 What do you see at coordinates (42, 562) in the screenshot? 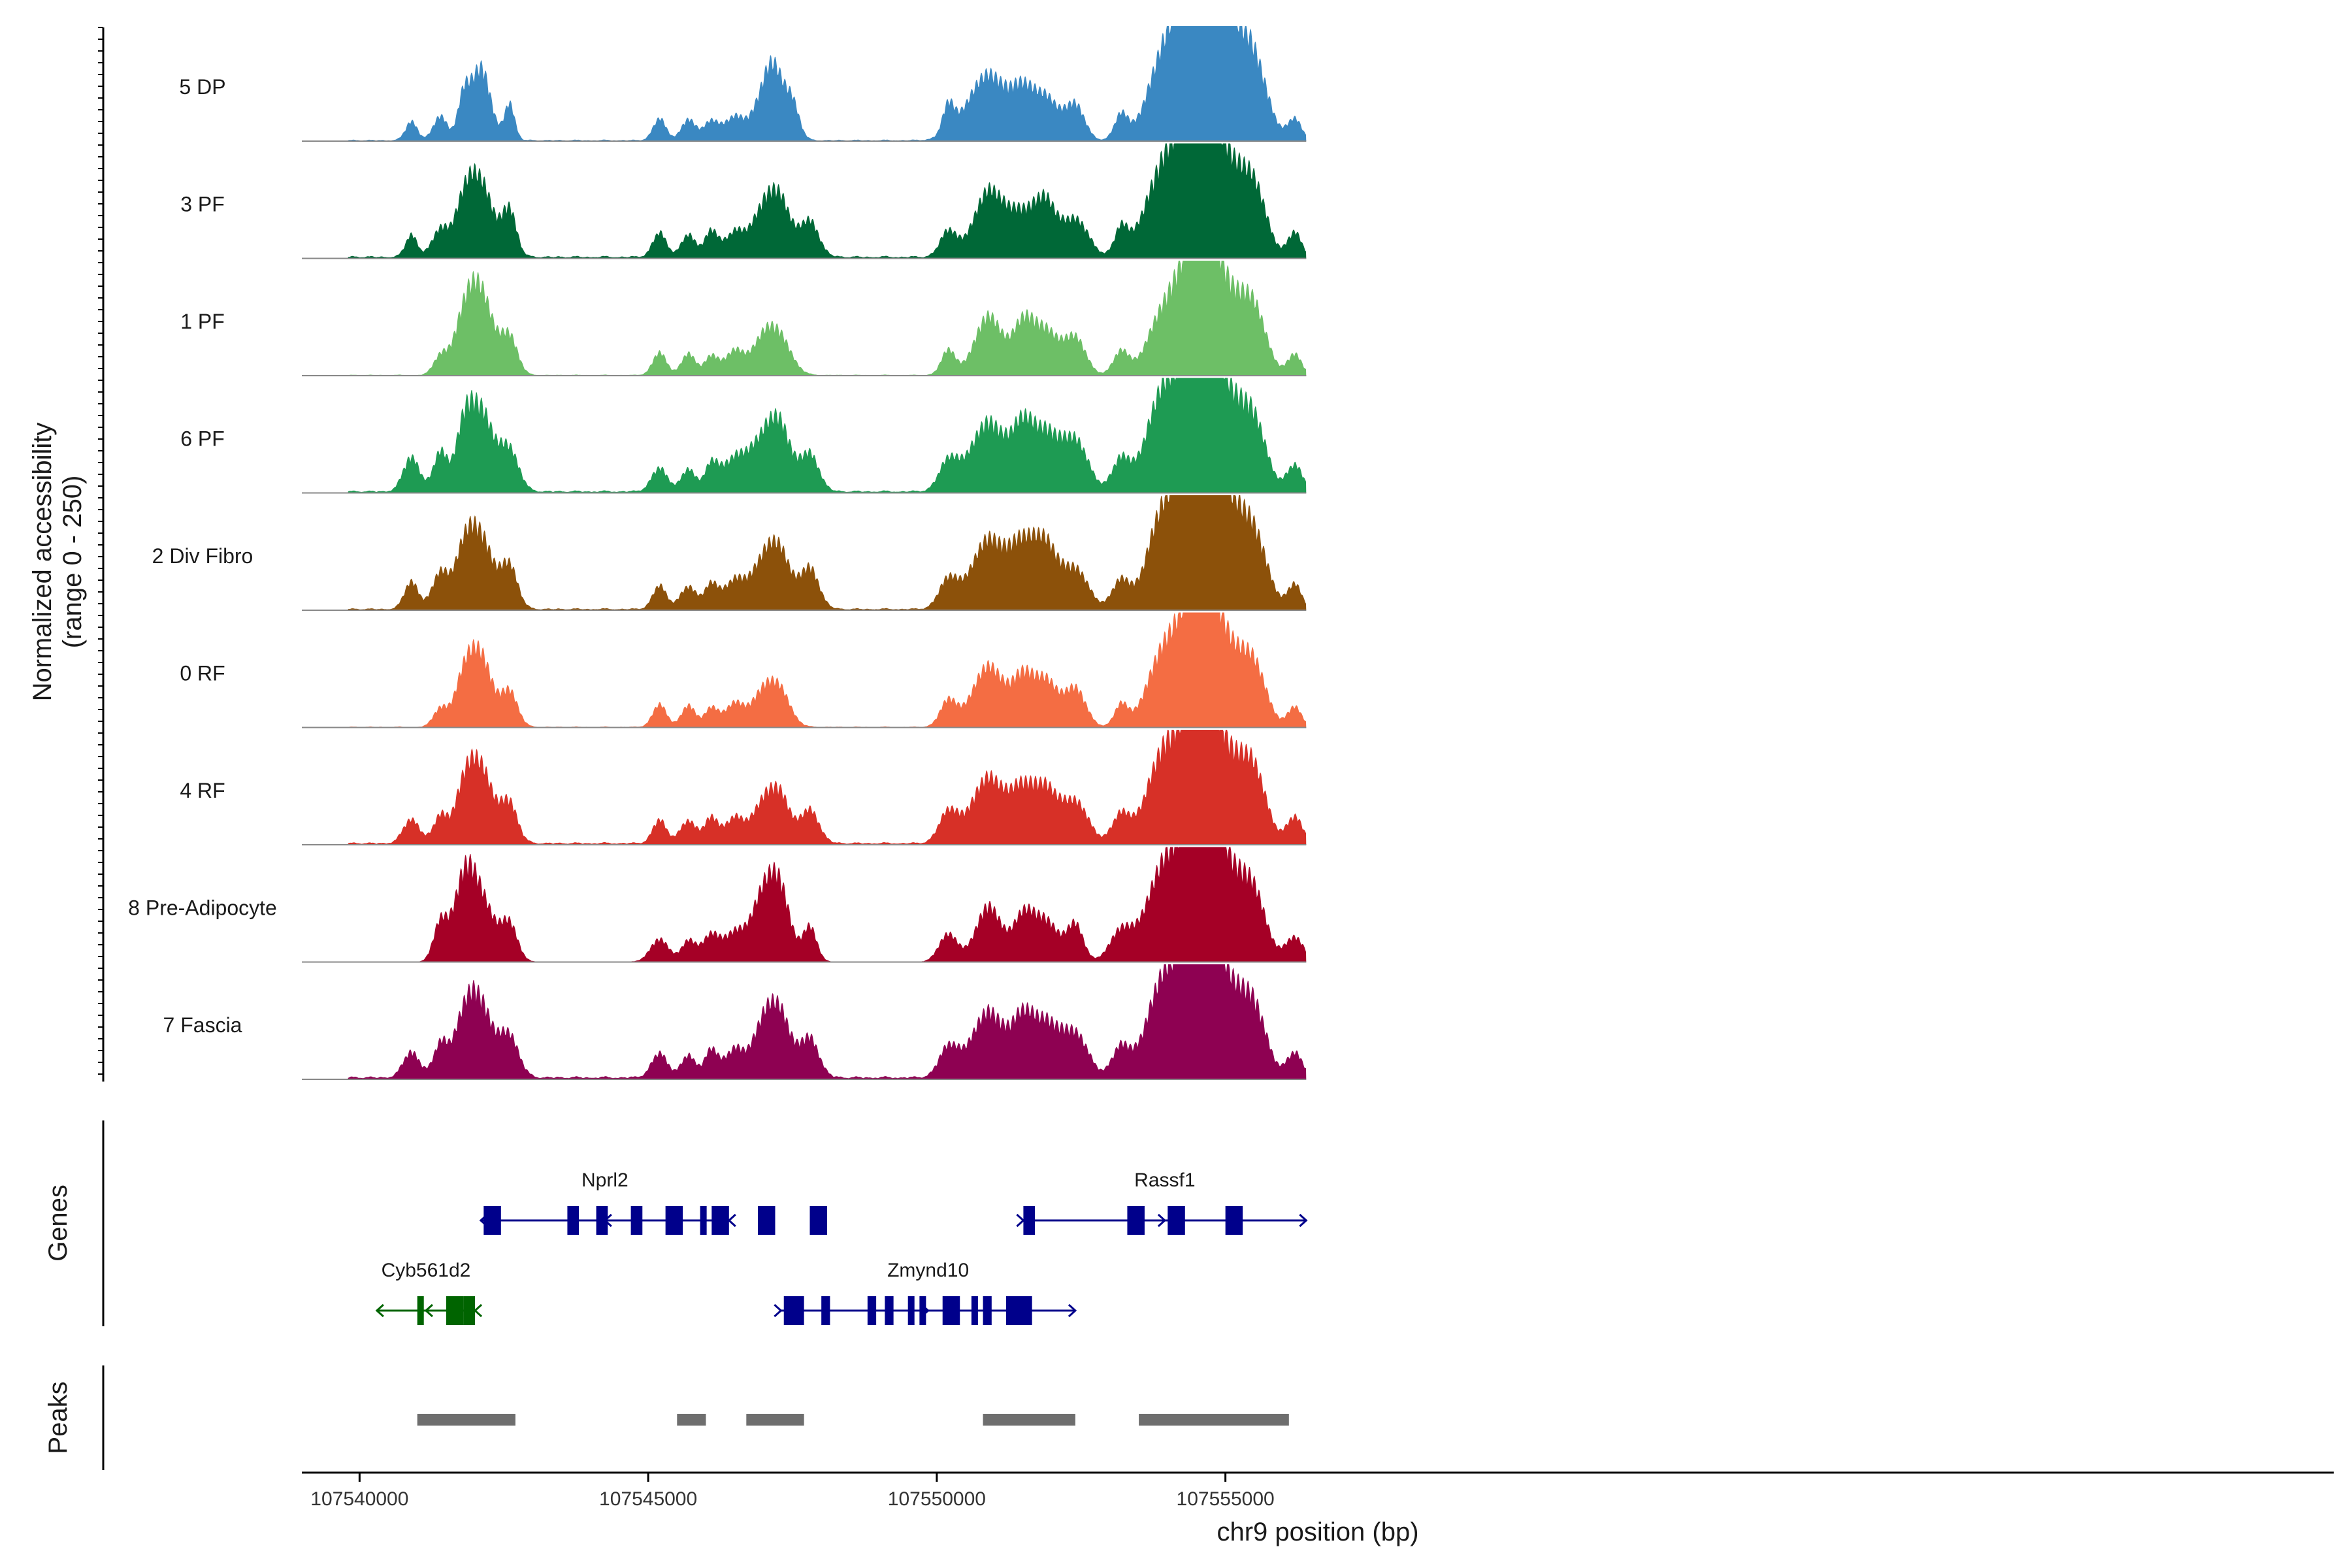
I see `y-axis-title-main: Normalized accessibility` at bounding box center [42, 562].